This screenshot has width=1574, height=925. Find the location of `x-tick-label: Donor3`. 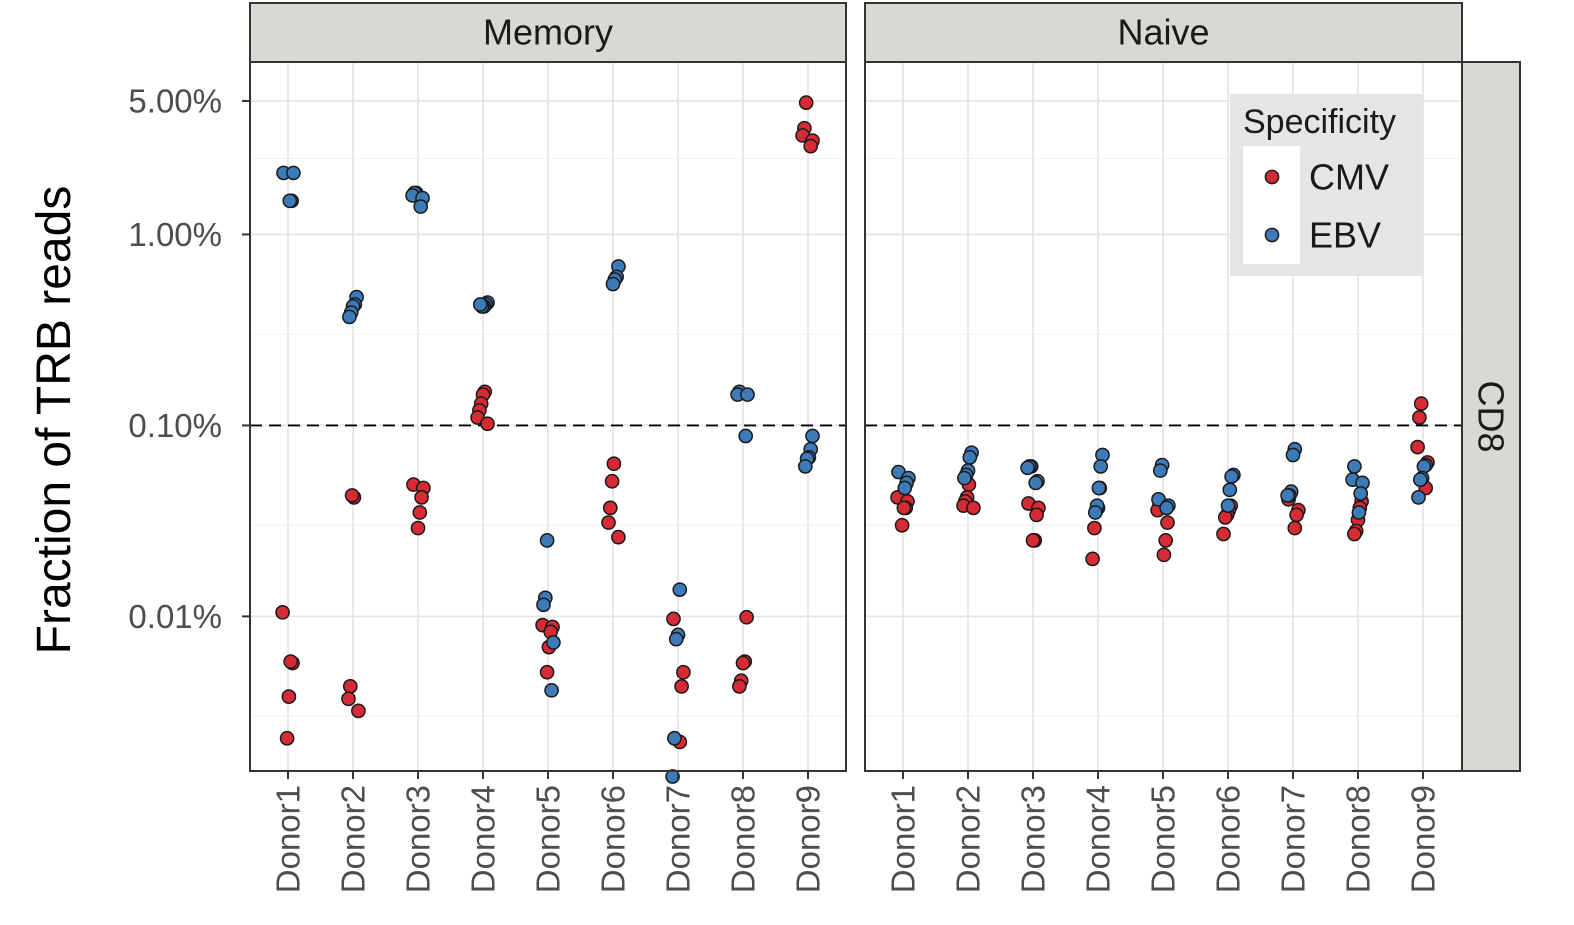

x-tick-label: Donor3 is located at coordinates (418, 839).